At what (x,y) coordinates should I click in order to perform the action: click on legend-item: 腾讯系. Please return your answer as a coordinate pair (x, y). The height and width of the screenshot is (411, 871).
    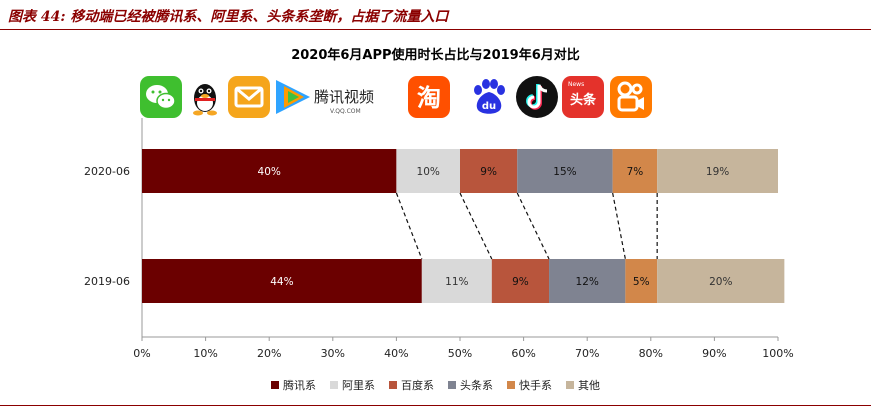
    Looking at the image, I should click on (293, 385).